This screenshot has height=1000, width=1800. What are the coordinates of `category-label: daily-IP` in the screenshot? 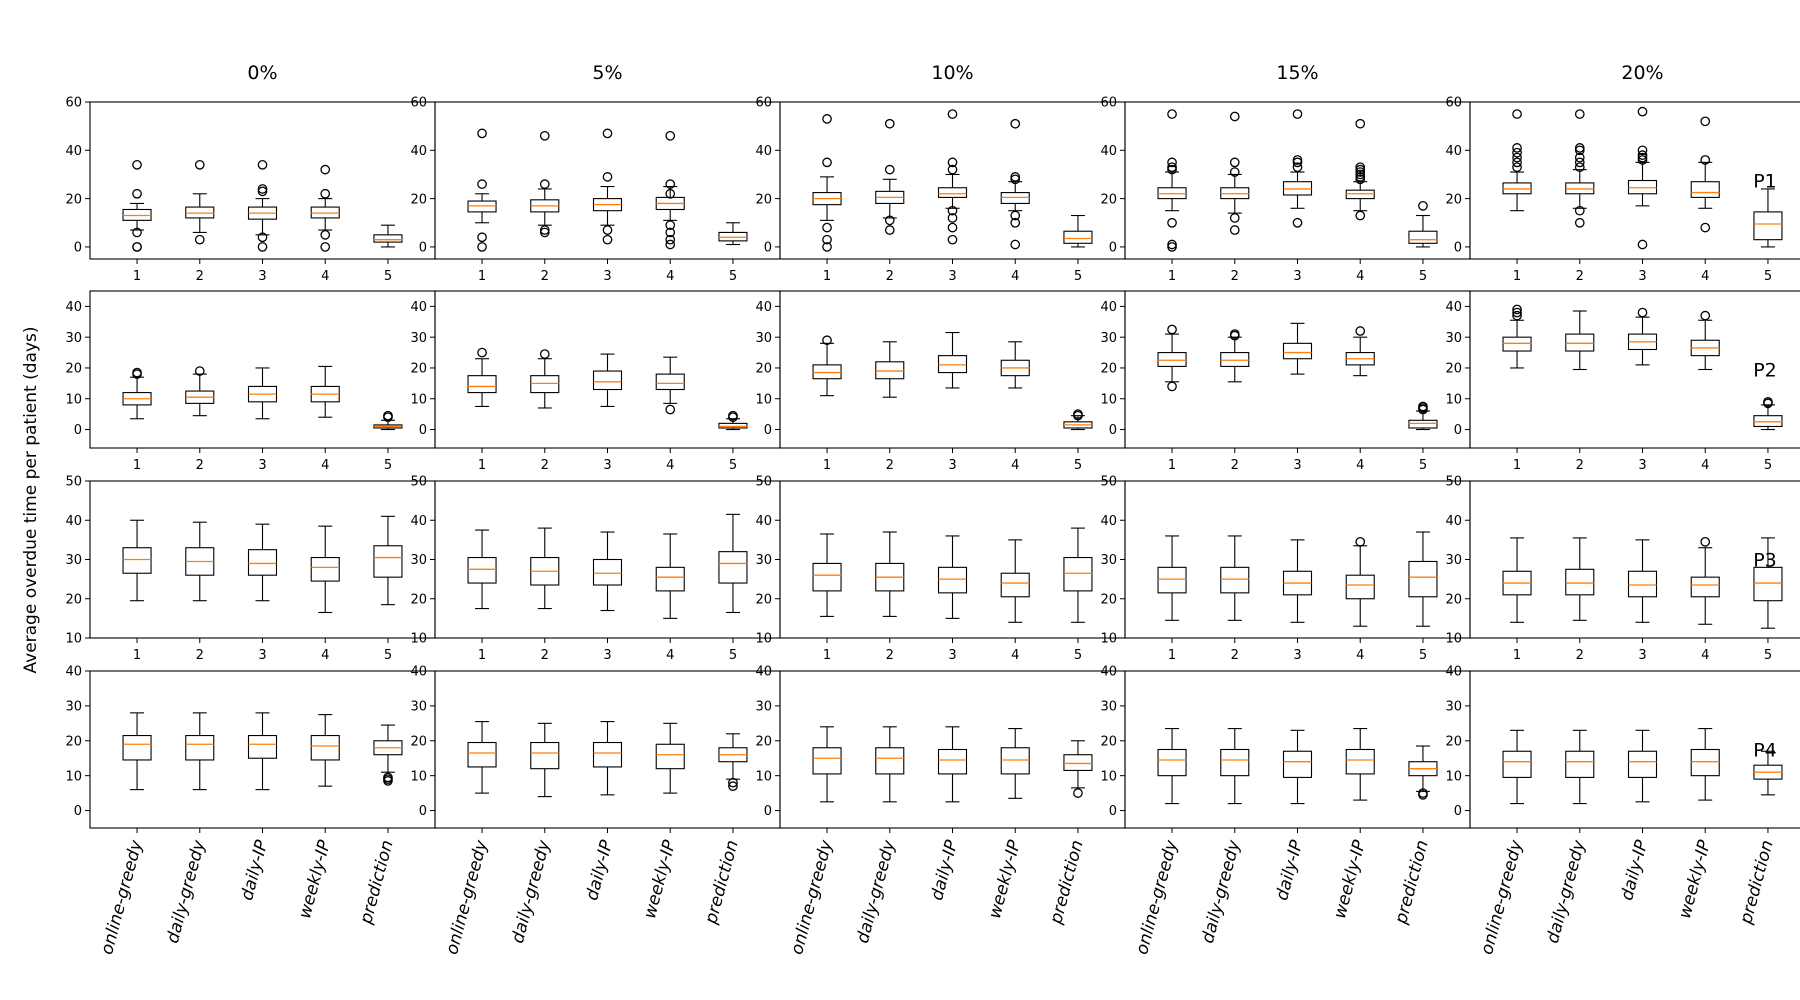 It's located at (599, 869).